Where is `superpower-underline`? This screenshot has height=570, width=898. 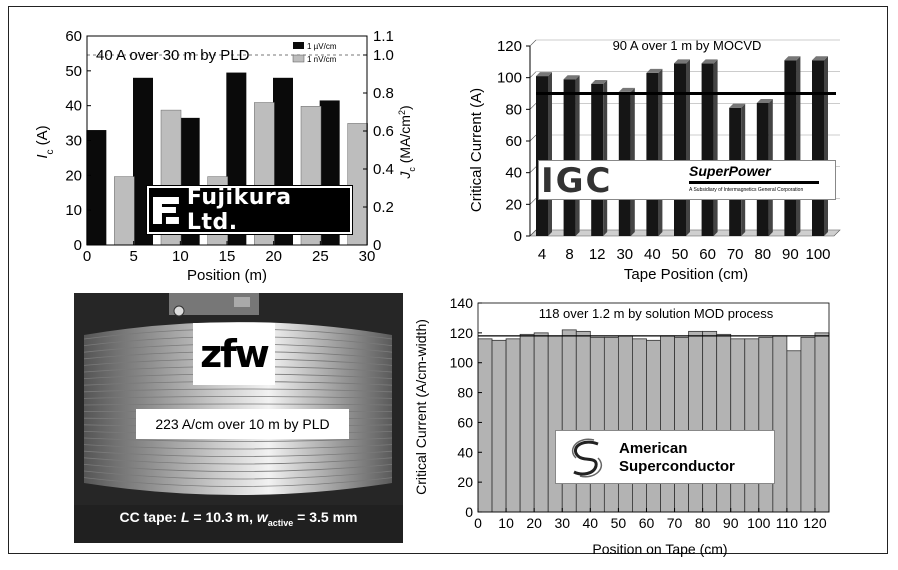
superpower-underline is located at coordinates (754, 182).